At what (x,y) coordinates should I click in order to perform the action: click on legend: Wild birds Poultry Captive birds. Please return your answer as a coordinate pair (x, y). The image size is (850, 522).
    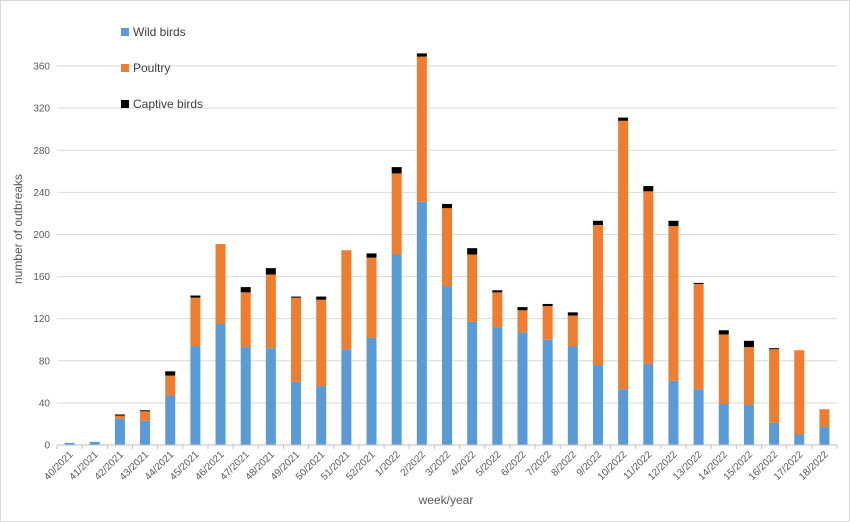
    Looking at the image, I should click on (162, 68).